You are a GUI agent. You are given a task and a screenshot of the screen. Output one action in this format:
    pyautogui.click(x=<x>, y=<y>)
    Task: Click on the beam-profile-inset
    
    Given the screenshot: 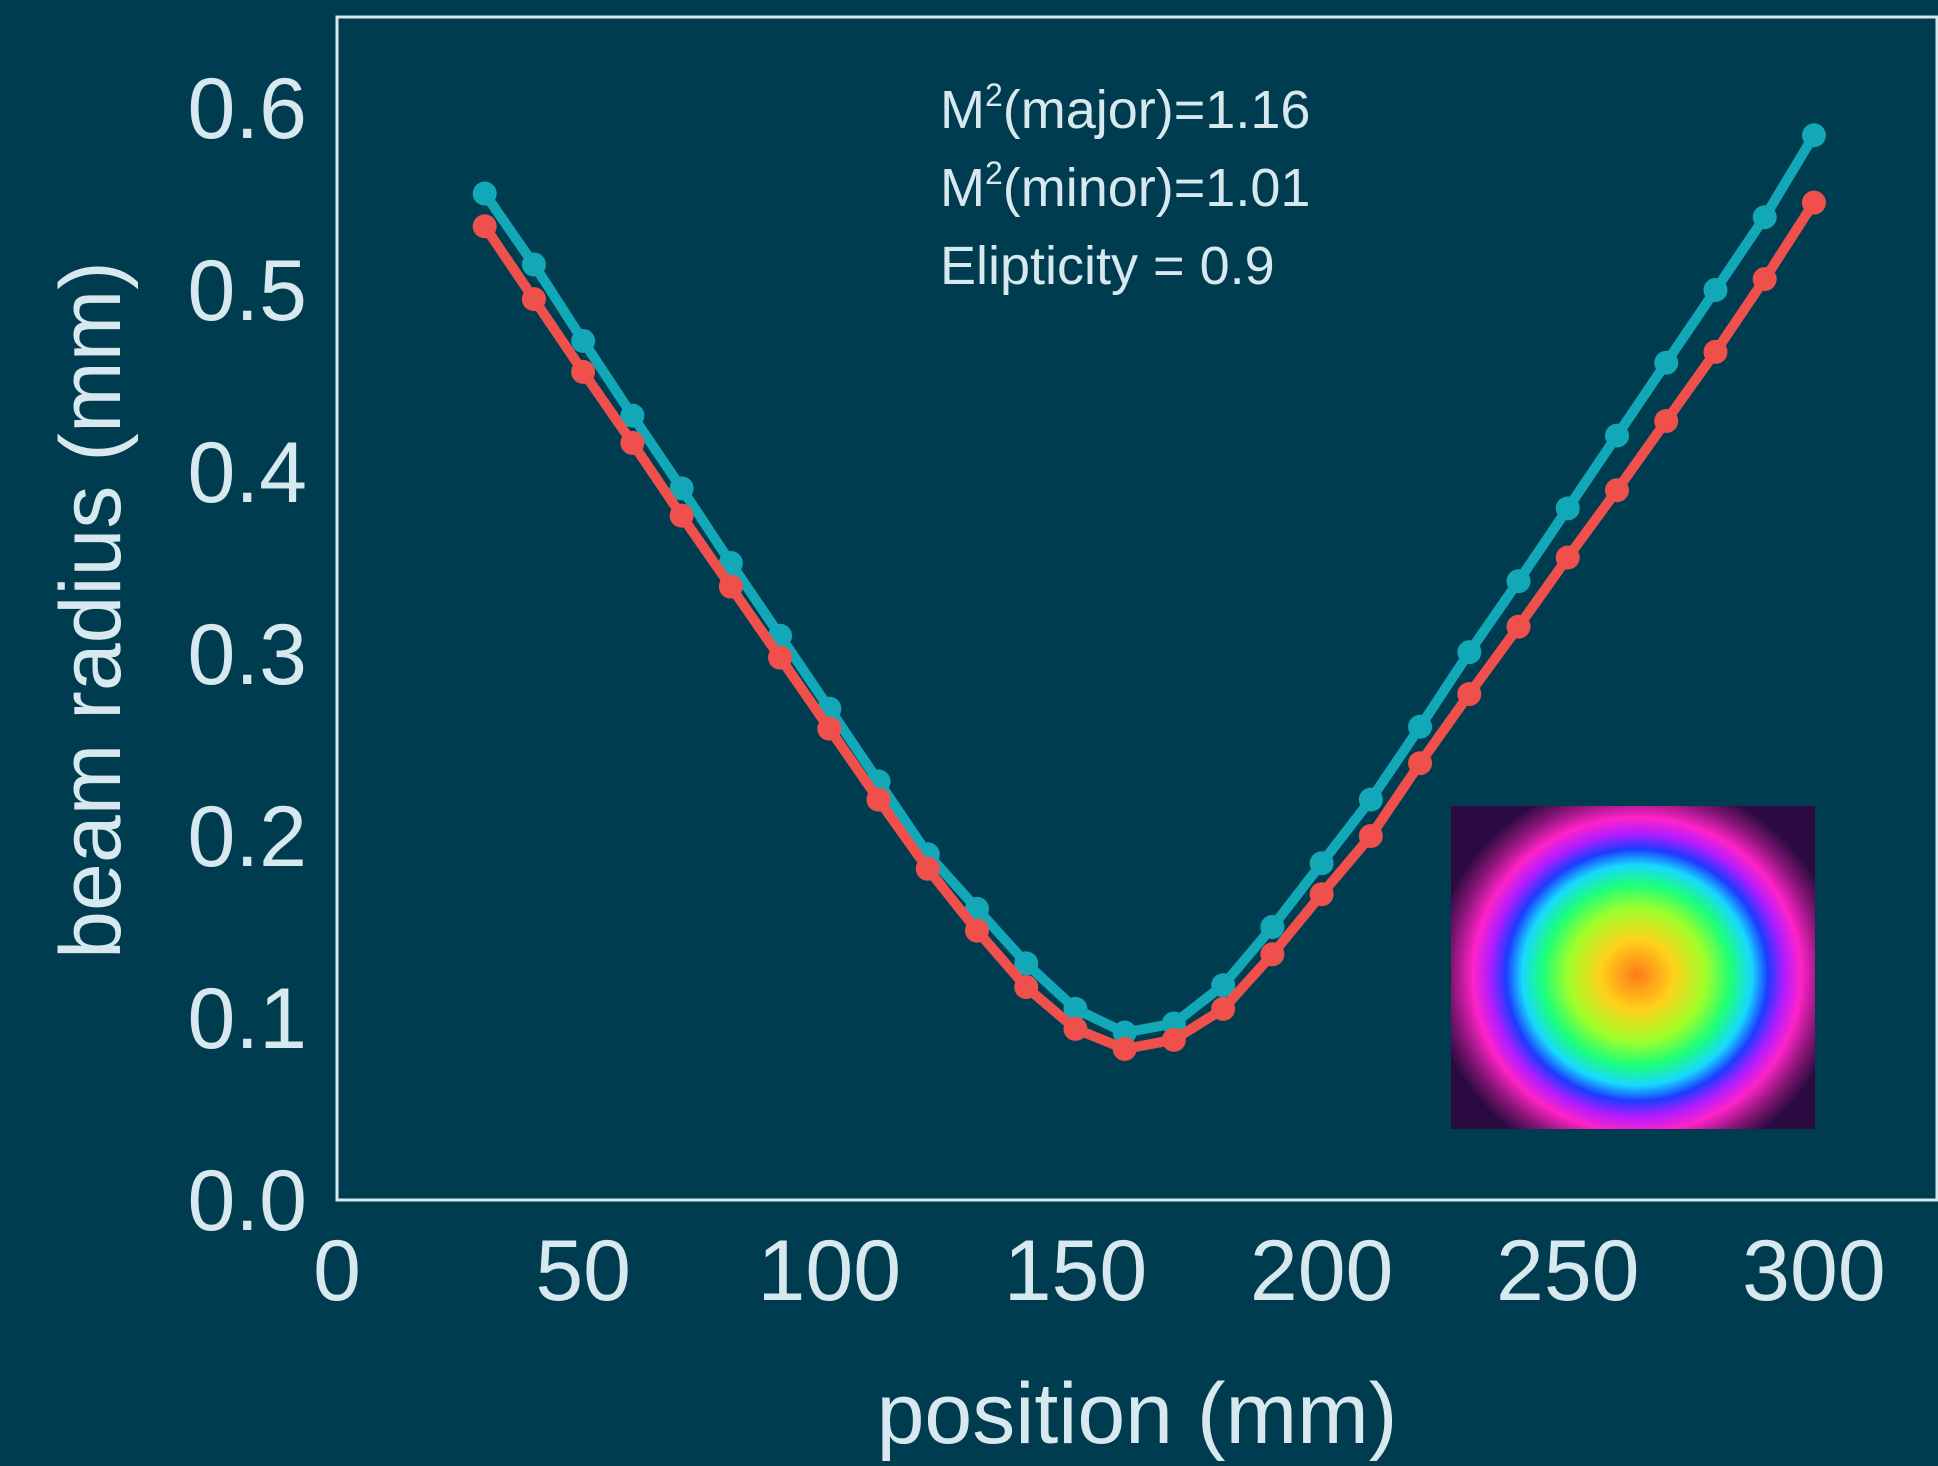 What is the action you would take?
    pyautogui.click(x=1633, y=967)
    